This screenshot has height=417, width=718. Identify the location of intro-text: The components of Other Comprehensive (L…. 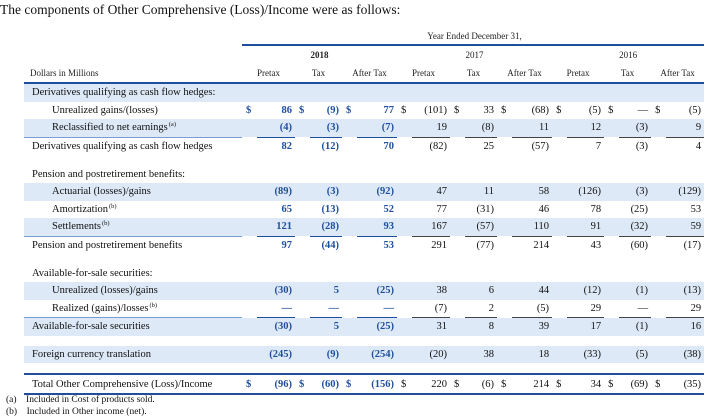
(200, 9).